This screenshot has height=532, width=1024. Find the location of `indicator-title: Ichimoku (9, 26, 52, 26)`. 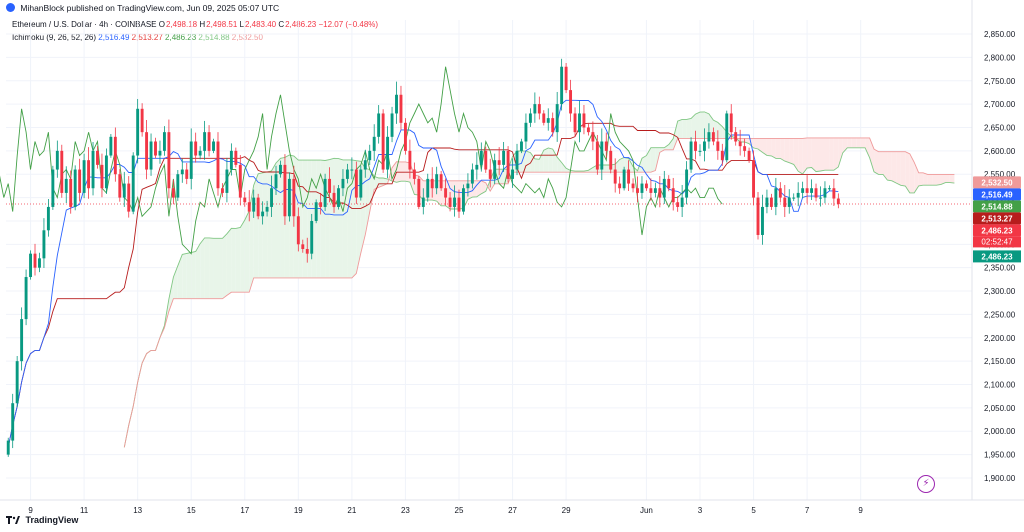

indicator-title: Ichimoku (9, 26, 52, 26) is located at coordinates (54, 37).